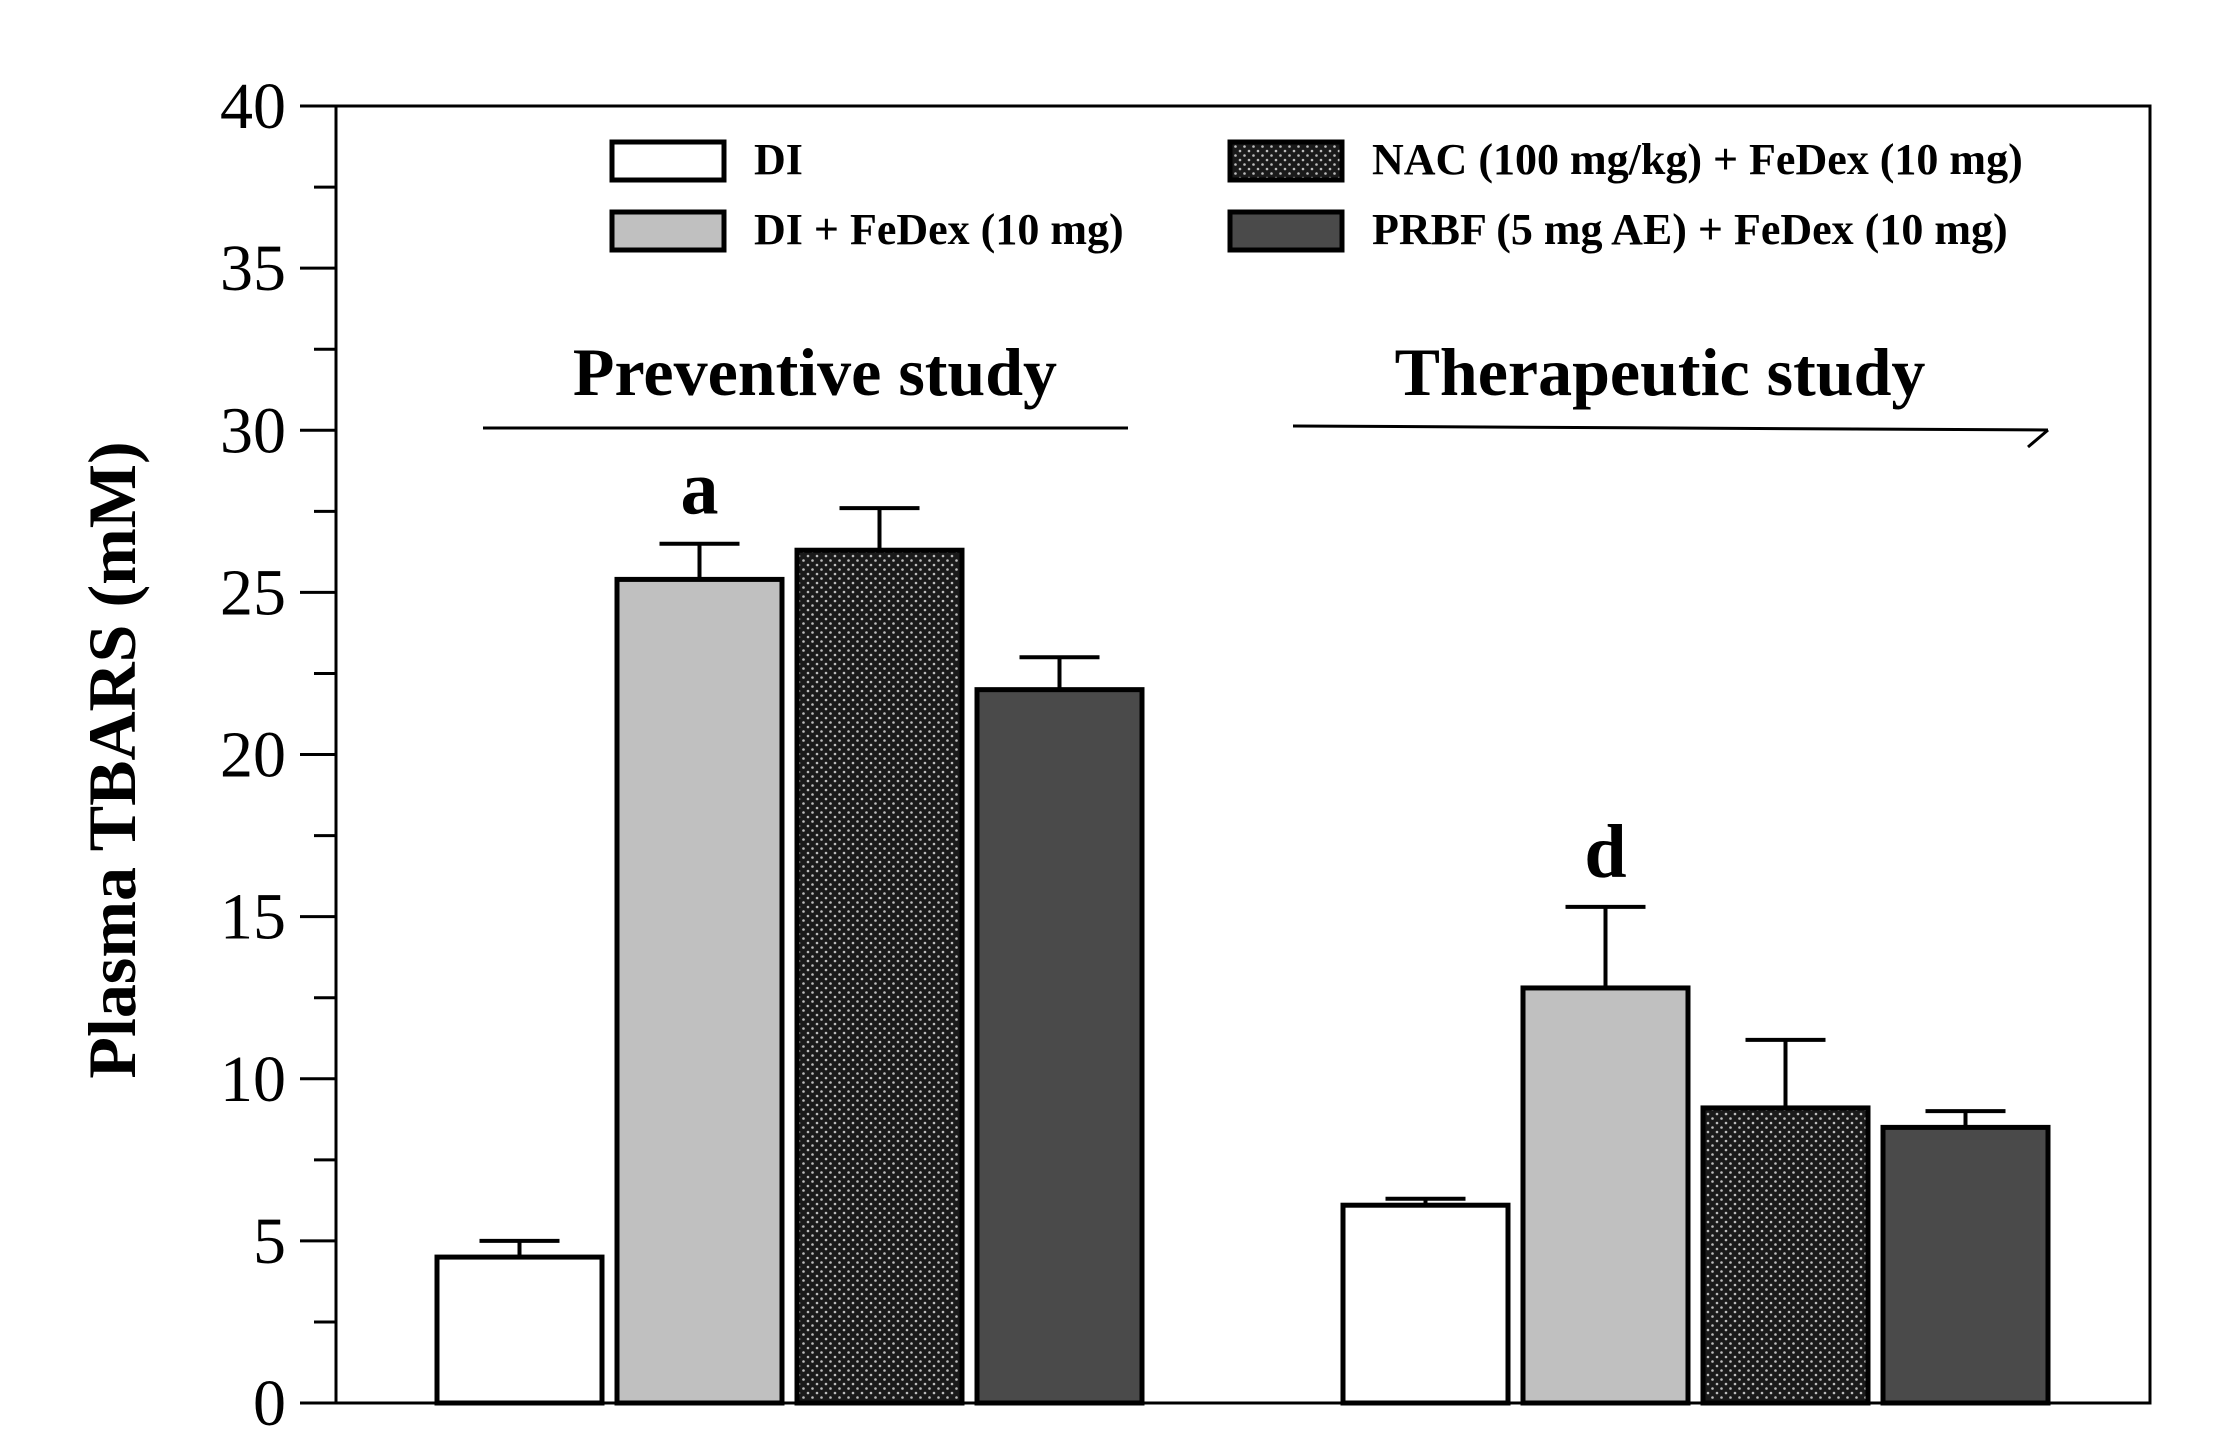  What do you see at coordinates (1690, 229) in the screenshot?
I see `legend-label: PRBF (5 mg AE) + FeDex (10 mg)` at bounding box center [1690, 229].